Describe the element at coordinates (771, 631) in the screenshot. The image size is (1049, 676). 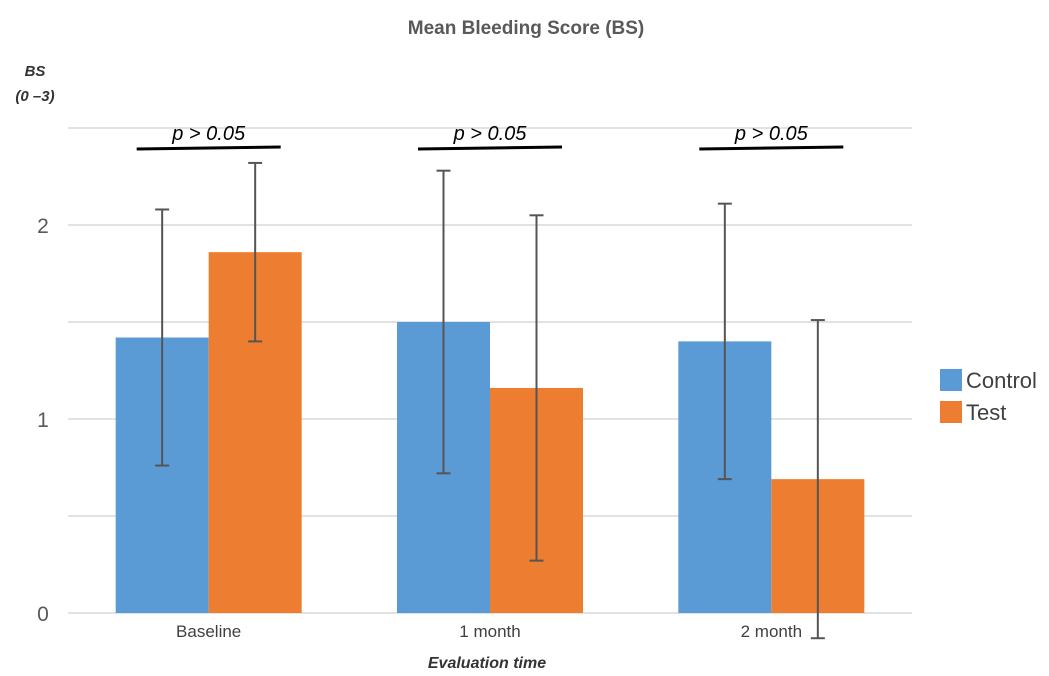
I see `x-tick-label: 2 month` at that location.